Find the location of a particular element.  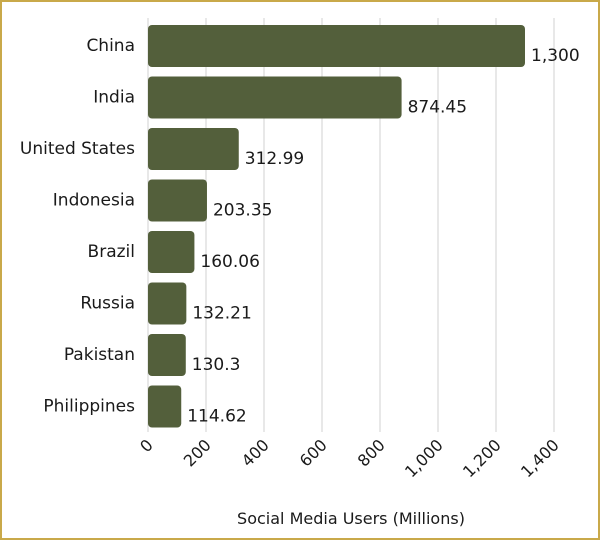

x-tick-label: 800 is located at coordinates (371, 452).